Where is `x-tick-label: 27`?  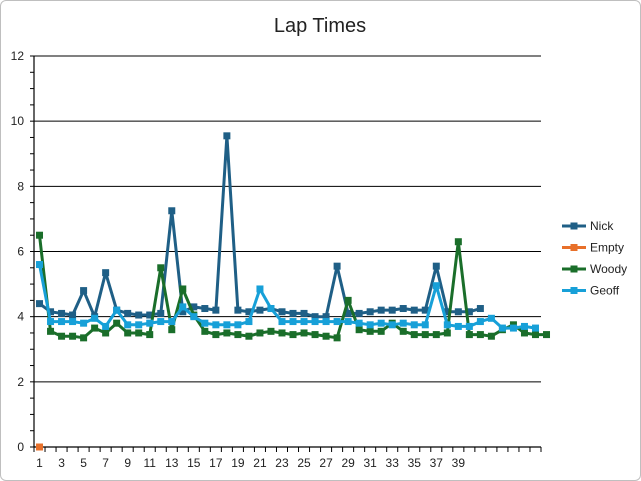 x-tick-label: 27 is located at coordinates (326, 463).